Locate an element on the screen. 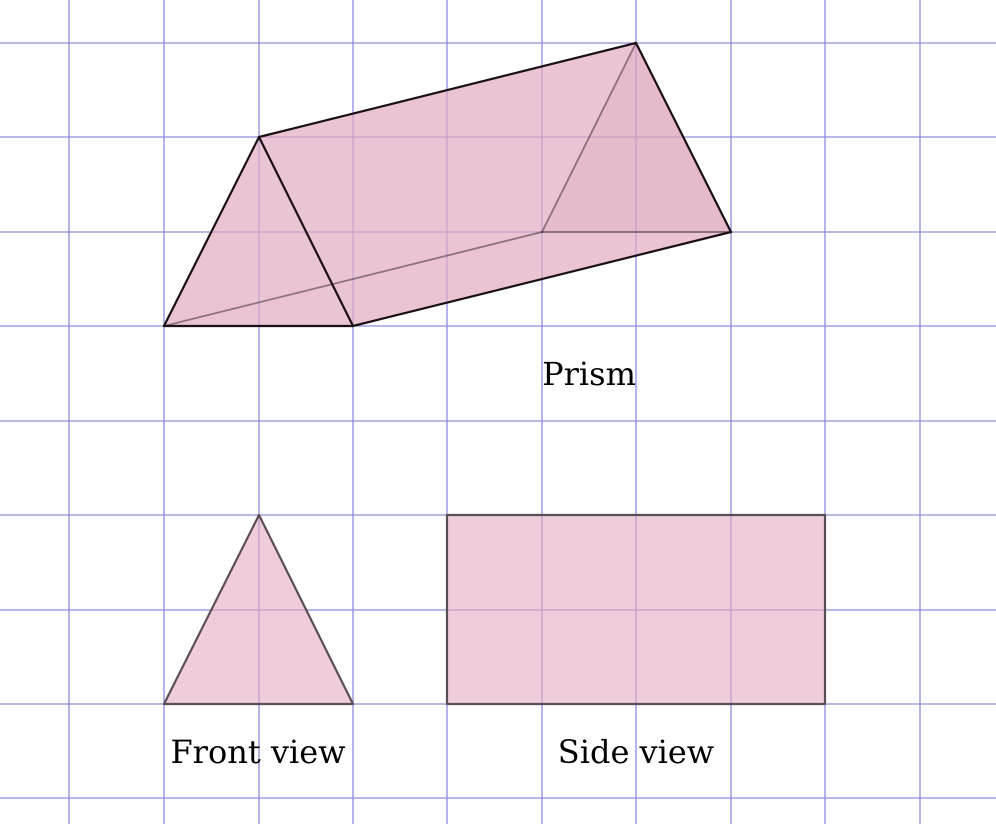  prism-back-face is located at coordinates (636, 137).